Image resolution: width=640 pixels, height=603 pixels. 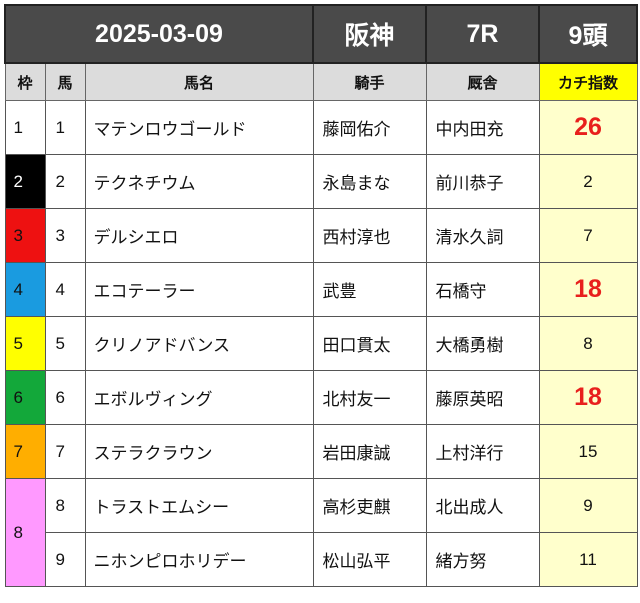 What do you see at coordinates (199, 397) in the screenshot?
I see `horse-name-cell: エボルヴィング` at bounding box center [199, 397].